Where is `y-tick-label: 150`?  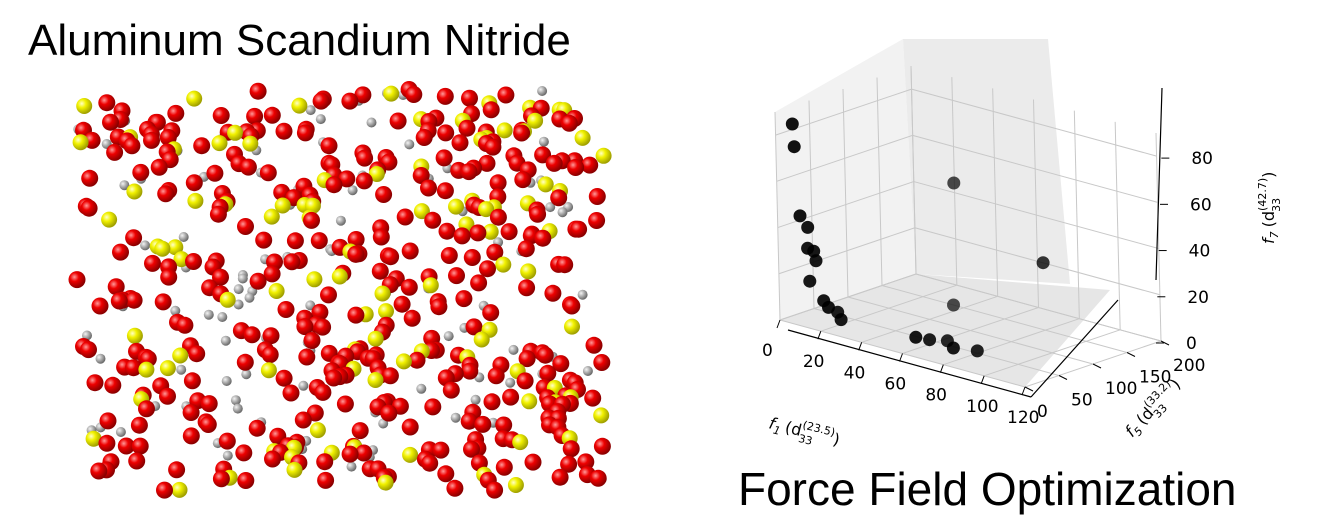
y-tick-label: 150 is located at coordinates (1155, 378).